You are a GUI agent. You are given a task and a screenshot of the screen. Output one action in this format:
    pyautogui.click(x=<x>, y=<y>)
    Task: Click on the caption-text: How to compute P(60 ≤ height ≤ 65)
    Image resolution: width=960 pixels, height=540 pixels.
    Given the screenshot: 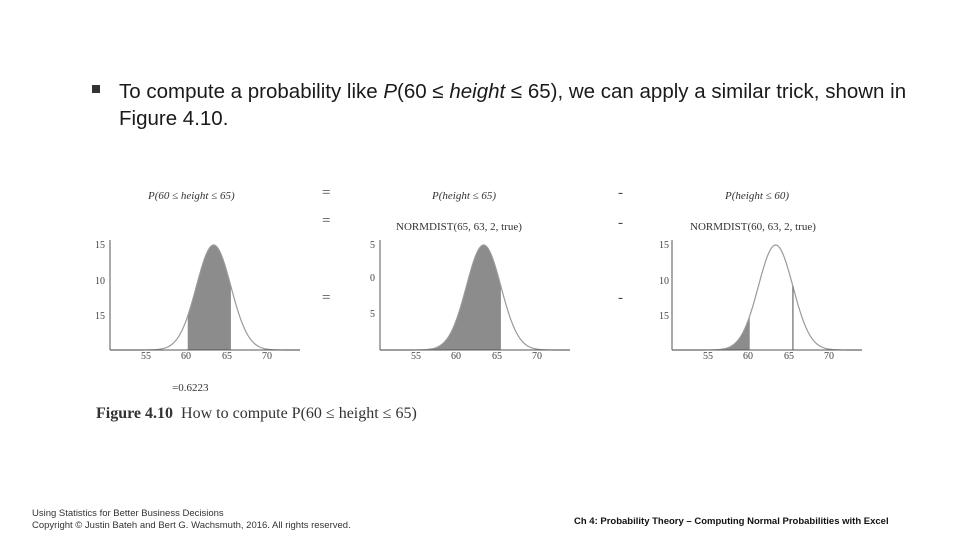 What is the action you would take?
    pyautogui.click(x=299, y=413)
    